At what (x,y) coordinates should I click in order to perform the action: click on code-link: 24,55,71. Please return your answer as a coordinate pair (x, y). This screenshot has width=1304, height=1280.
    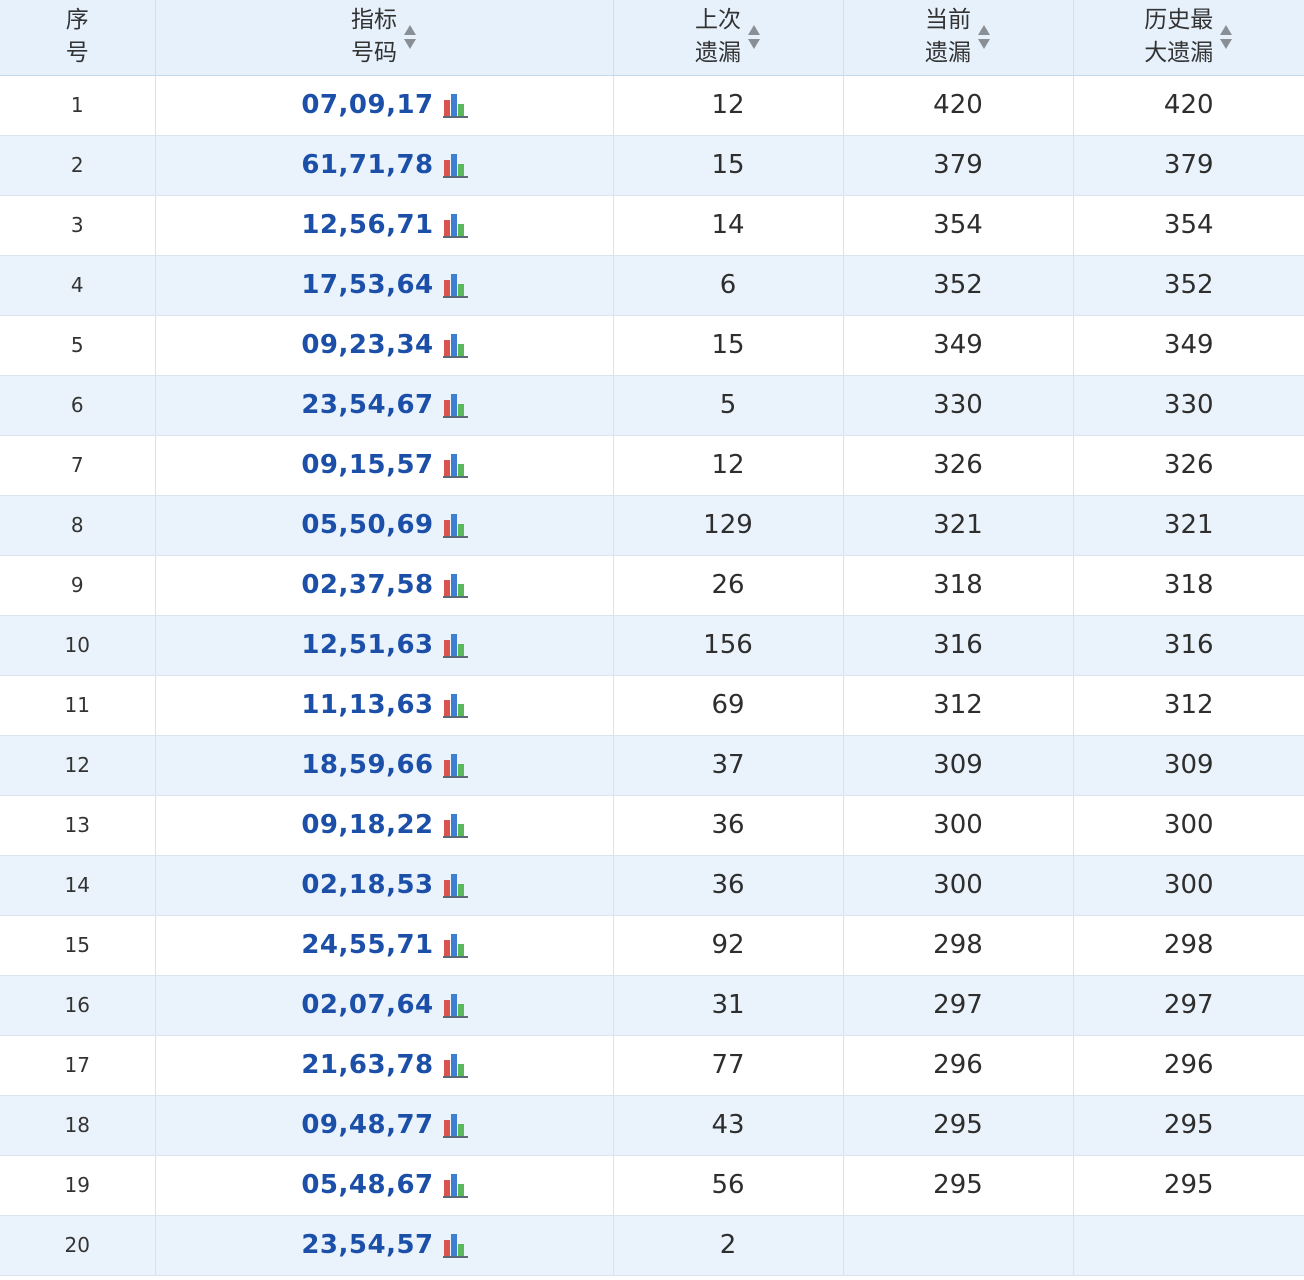
    Looking at the image, I should click on (367, 945).